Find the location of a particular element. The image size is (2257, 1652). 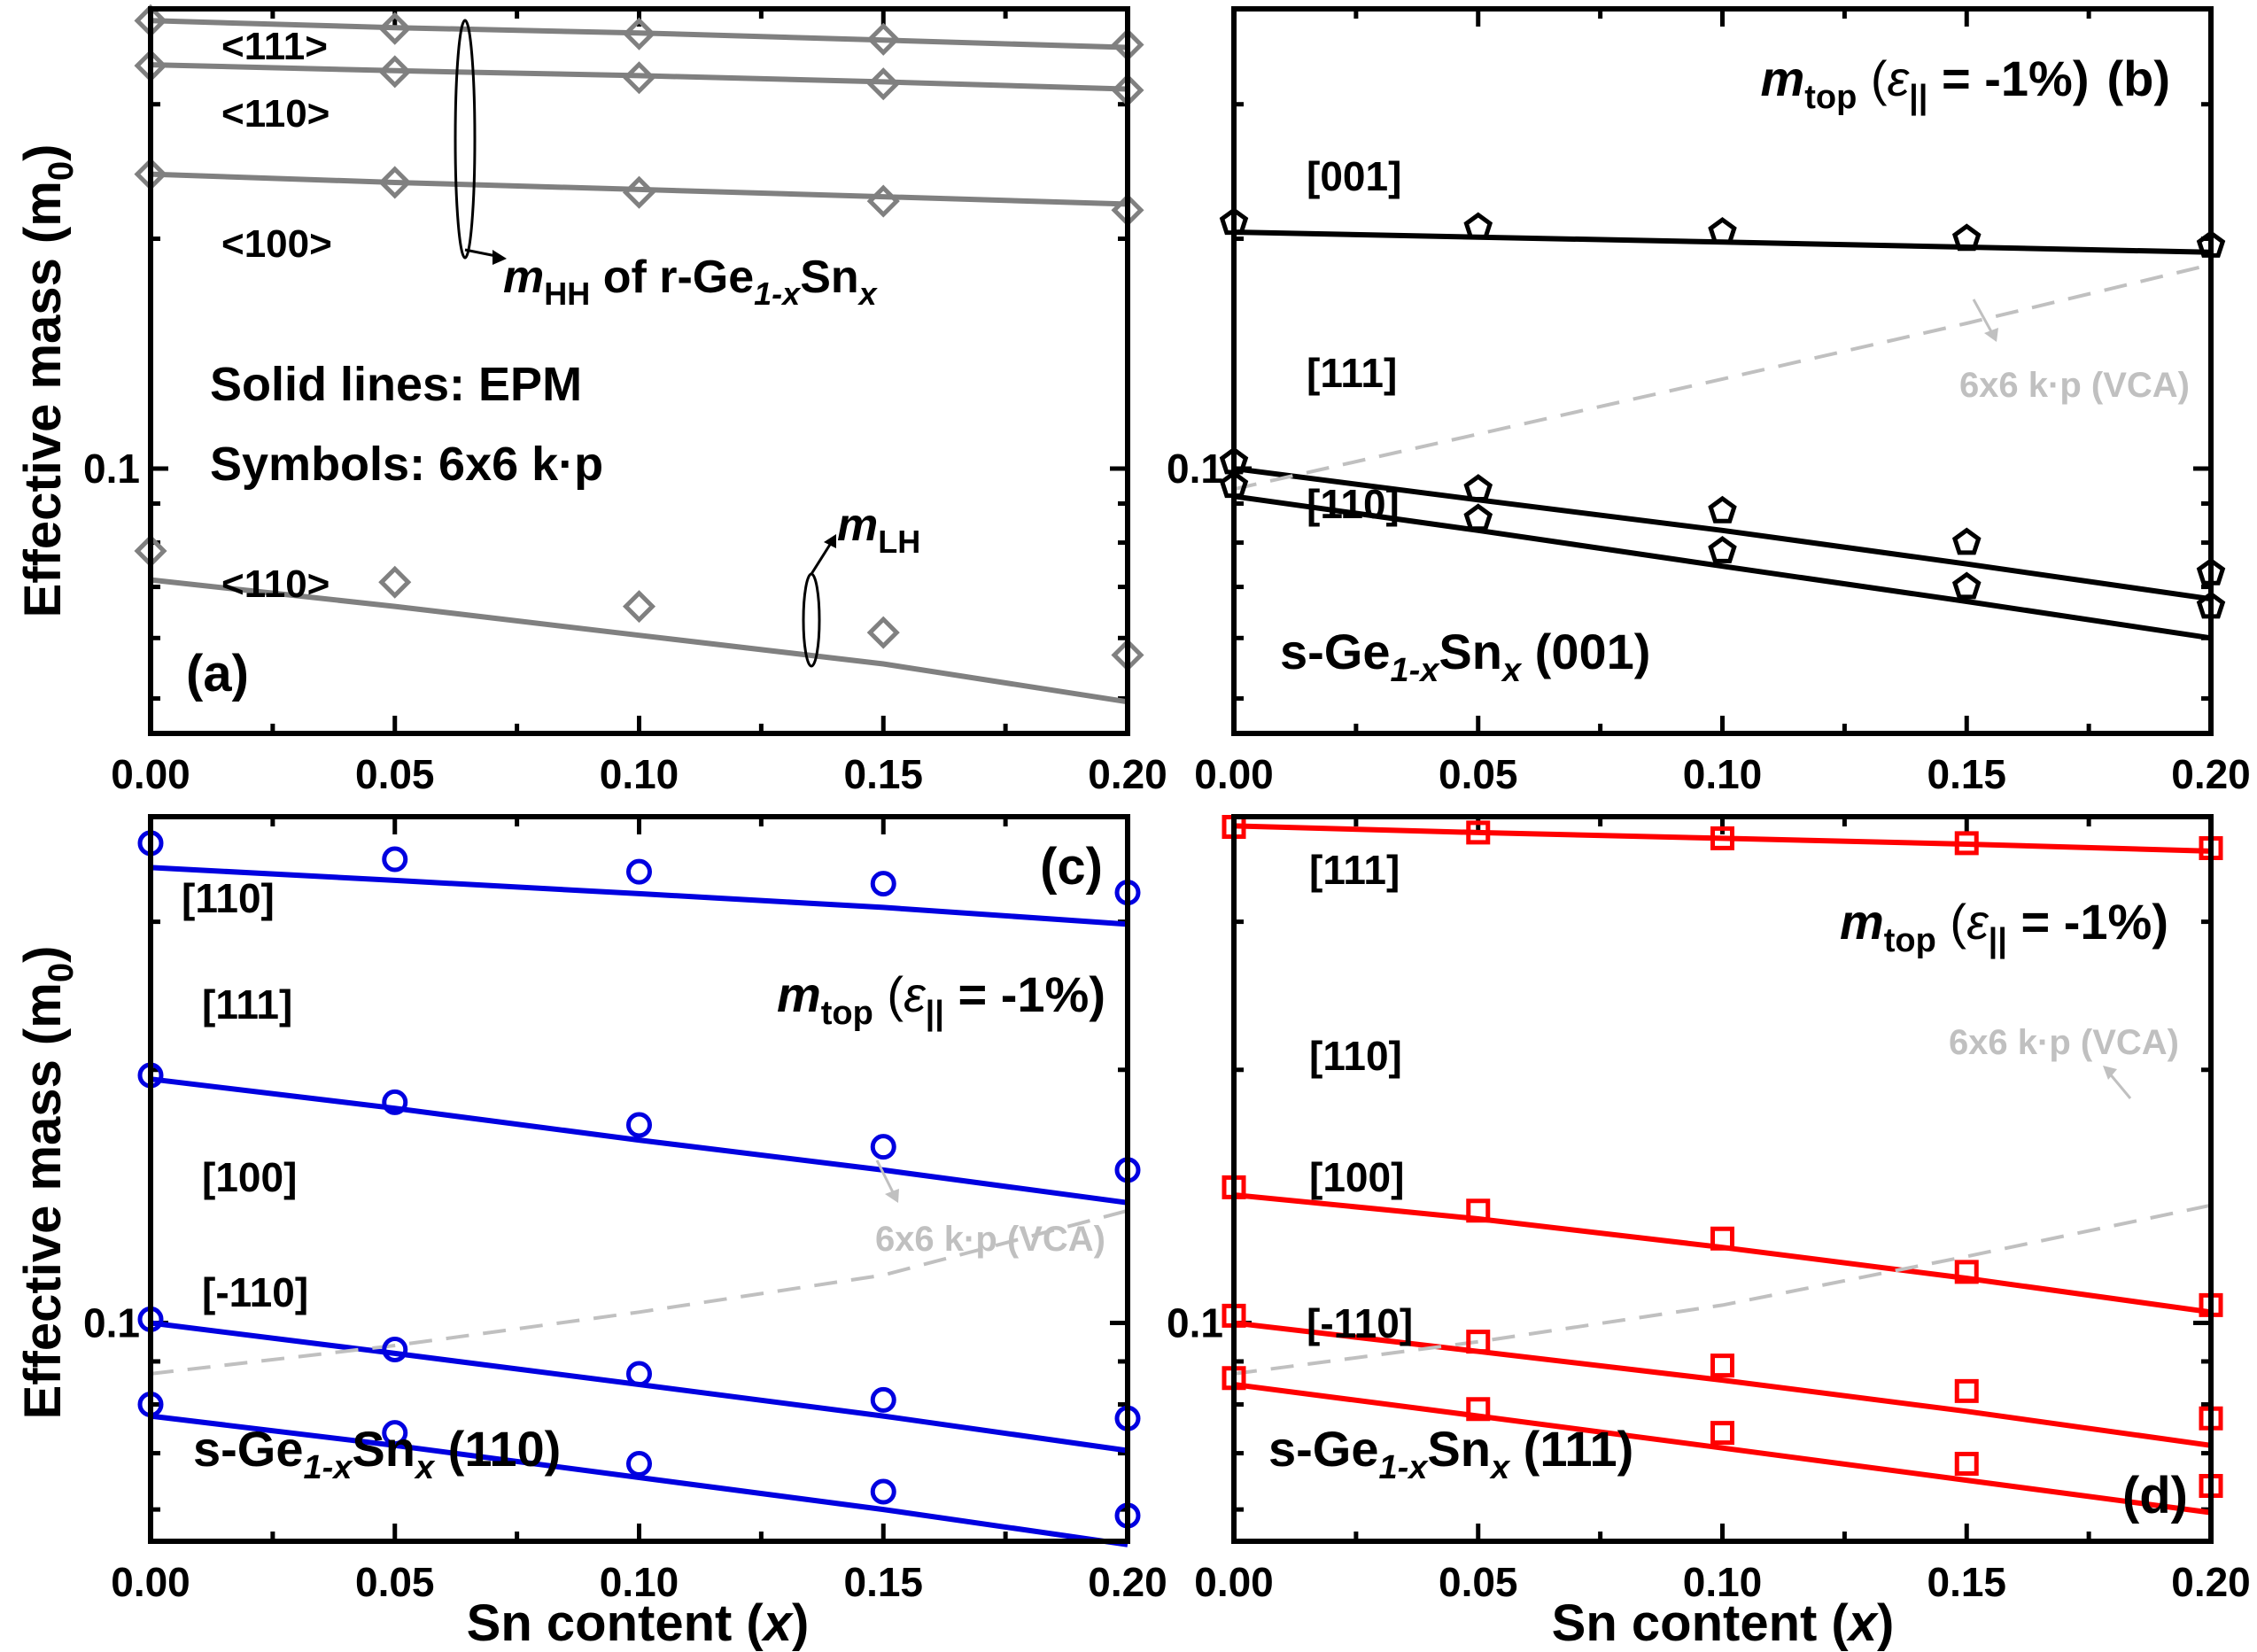

panel-c-series-label-m110: [-110] is located at coordinates (255, 1292).